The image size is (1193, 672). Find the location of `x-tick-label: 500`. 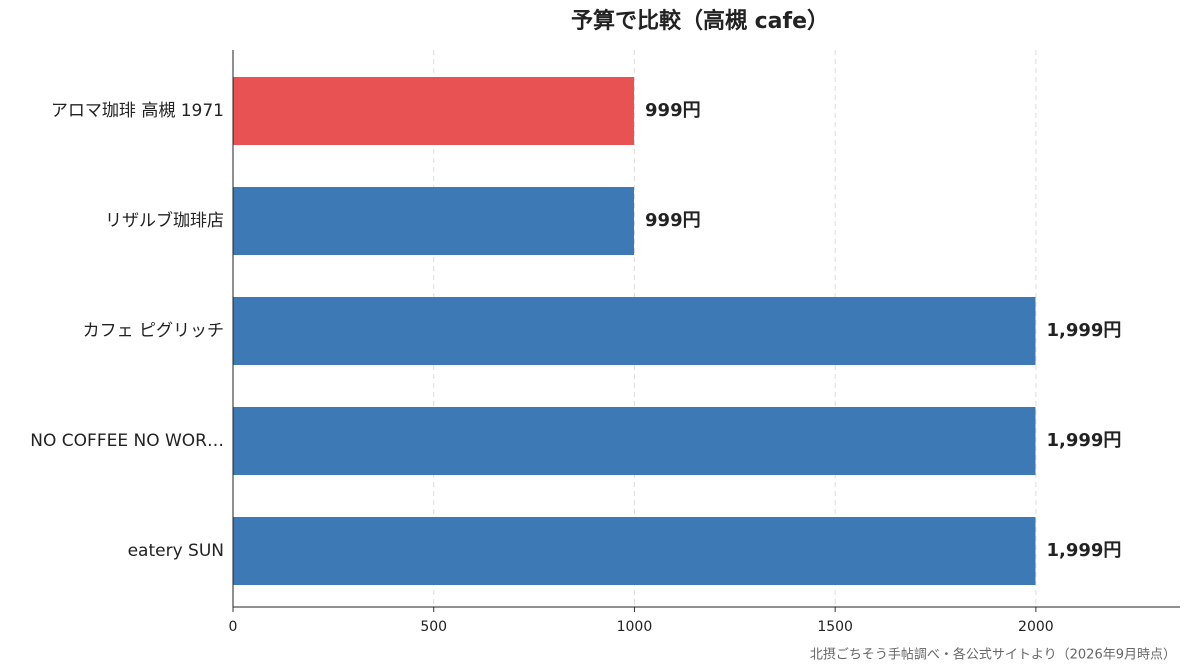

x-tick-label: 500 is located at coordinates (433, 627).